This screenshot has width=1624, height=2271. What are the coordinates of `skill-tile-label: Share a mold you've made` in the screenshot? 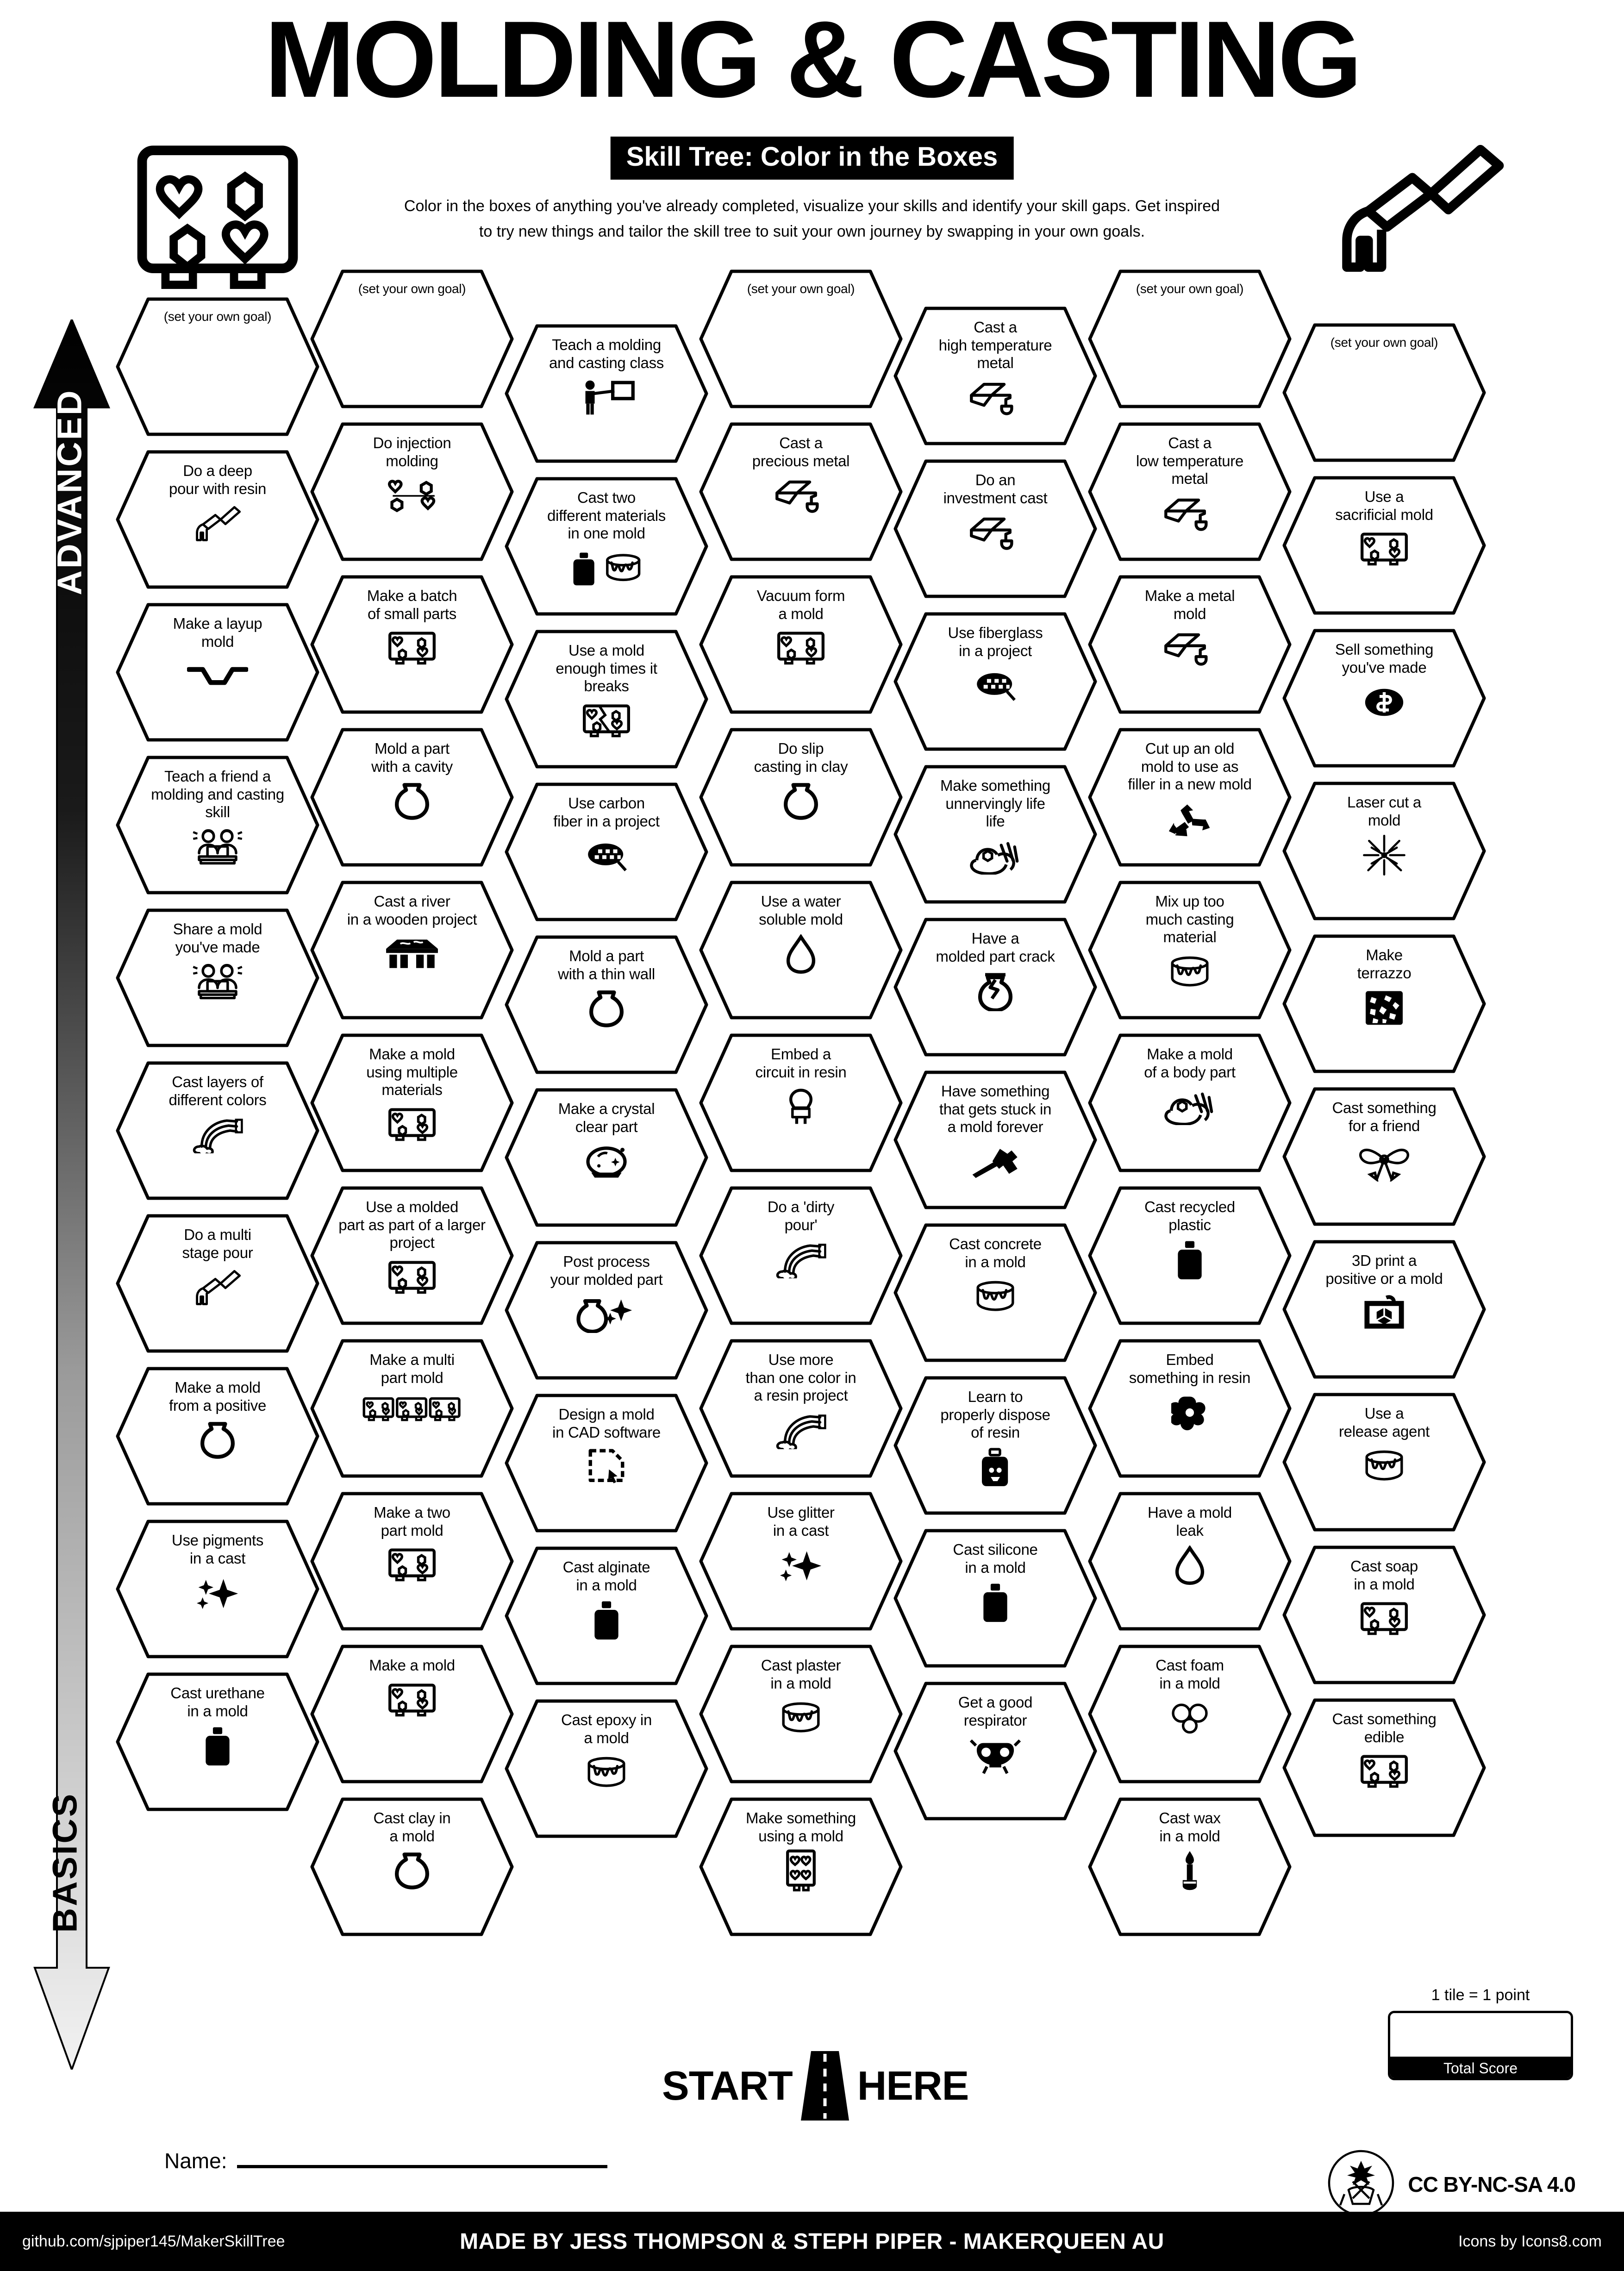 It's located at (217, 938).